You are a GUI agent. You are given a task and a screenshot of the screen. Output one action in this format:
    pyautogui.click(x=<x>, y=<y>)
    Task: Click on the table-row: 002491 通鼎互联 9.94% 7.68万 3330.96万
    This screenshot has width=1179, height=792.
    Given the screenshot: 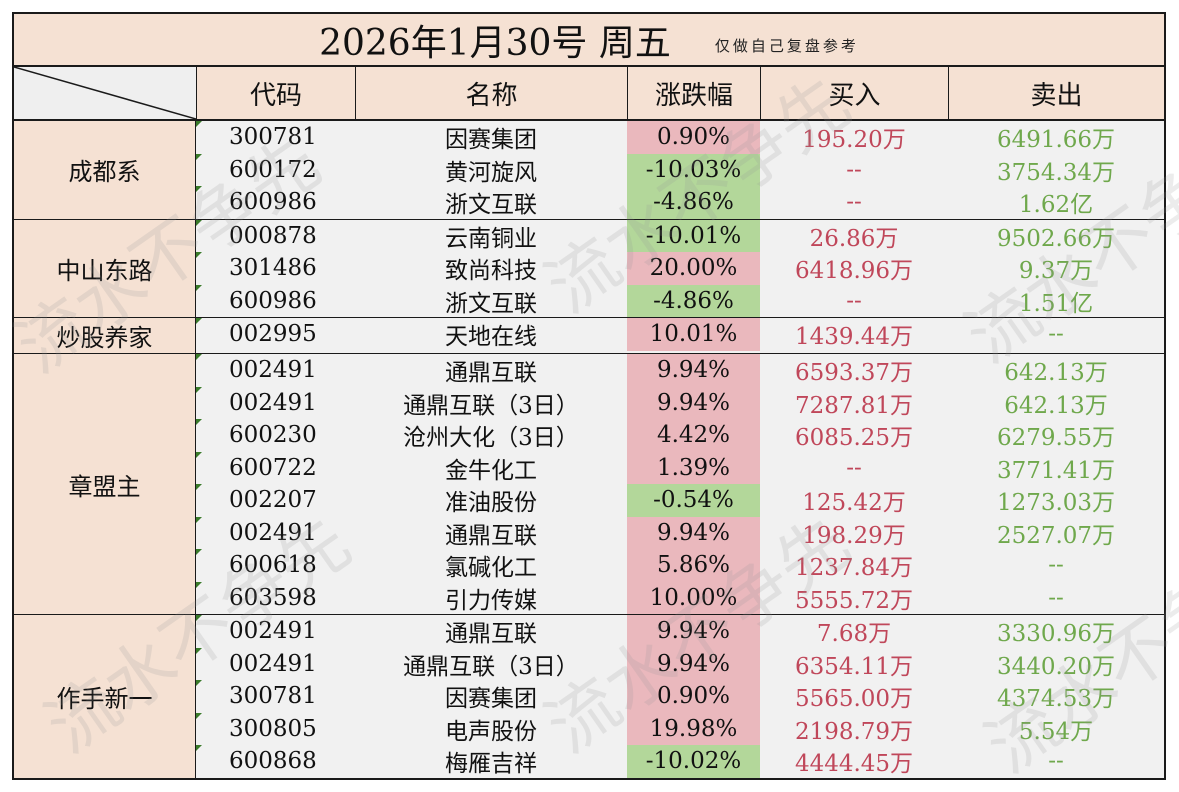 What is the action you would take?
    pyautogui.click(x=680, y=631)
    